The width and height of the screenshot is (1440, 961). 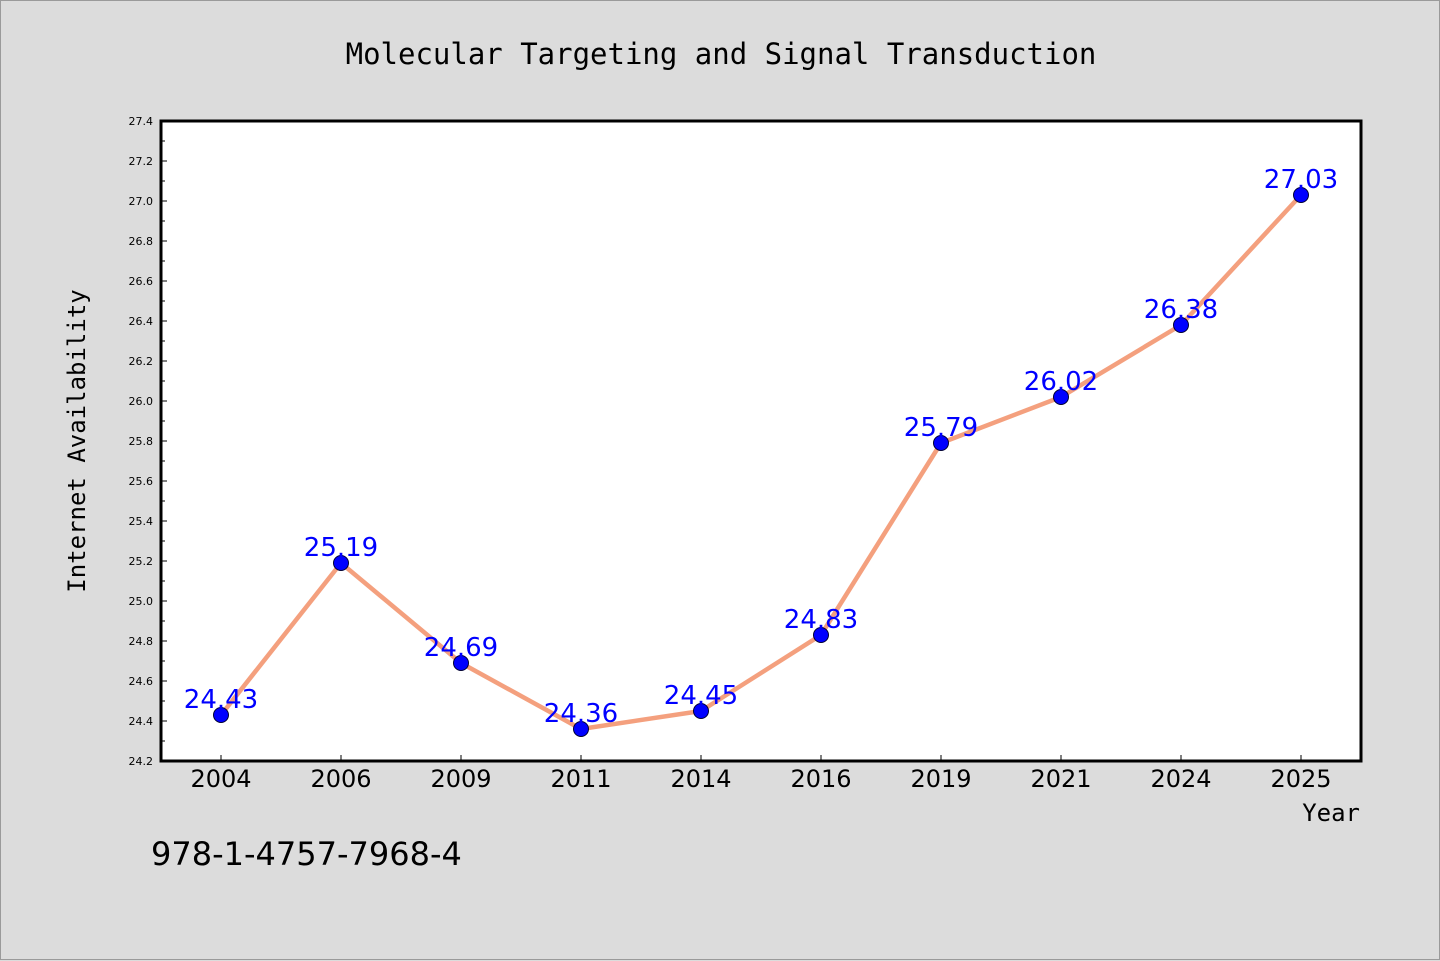 What do you see at coordinates (141, 561) in the screenshot?
I see `y-tick-label: 25.2` at bounding box center [141, 561].